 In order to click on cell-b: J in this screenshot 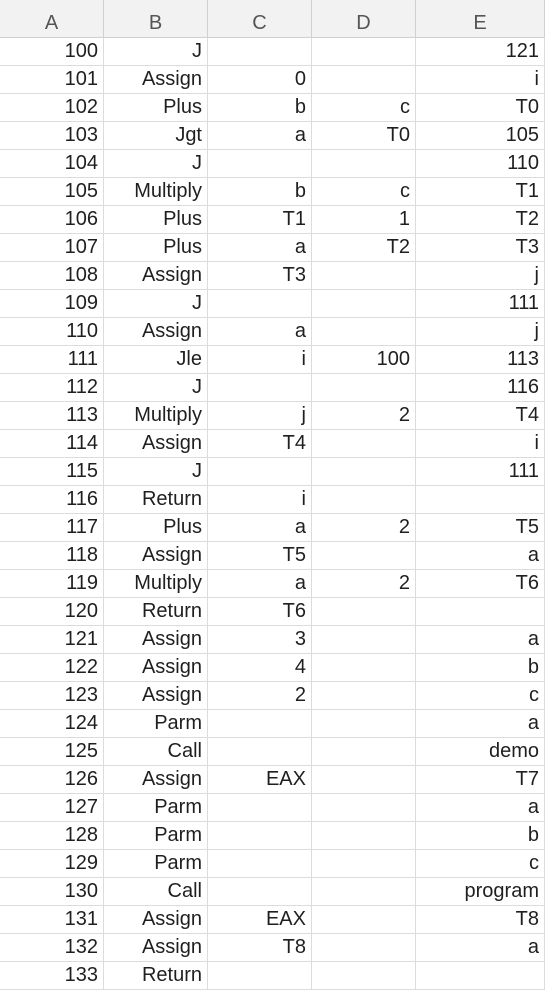, I will do `click(156, 51)`.